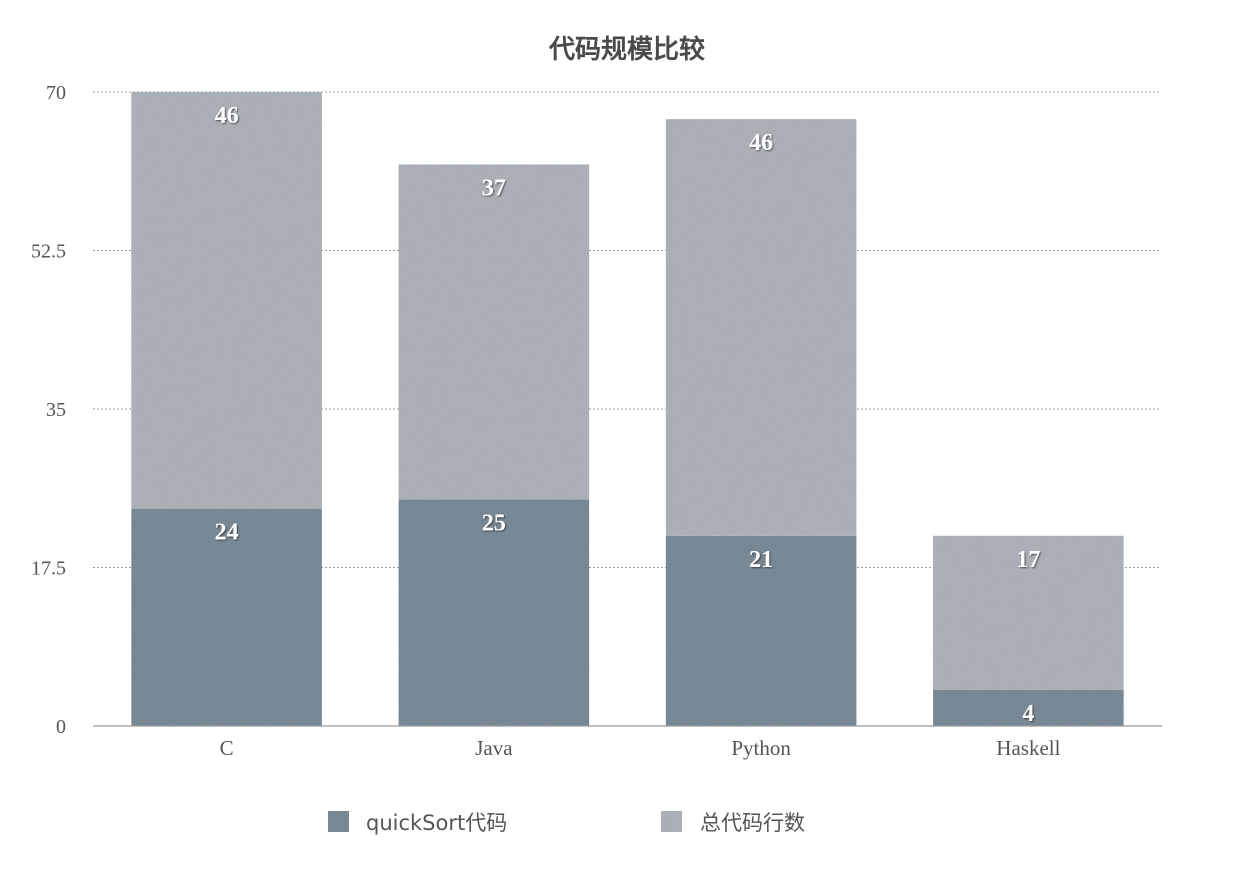 This screenshot has height=882, width=1236. I want to click on legend-item-quicksort: quickSort代码, so click(417, 823).